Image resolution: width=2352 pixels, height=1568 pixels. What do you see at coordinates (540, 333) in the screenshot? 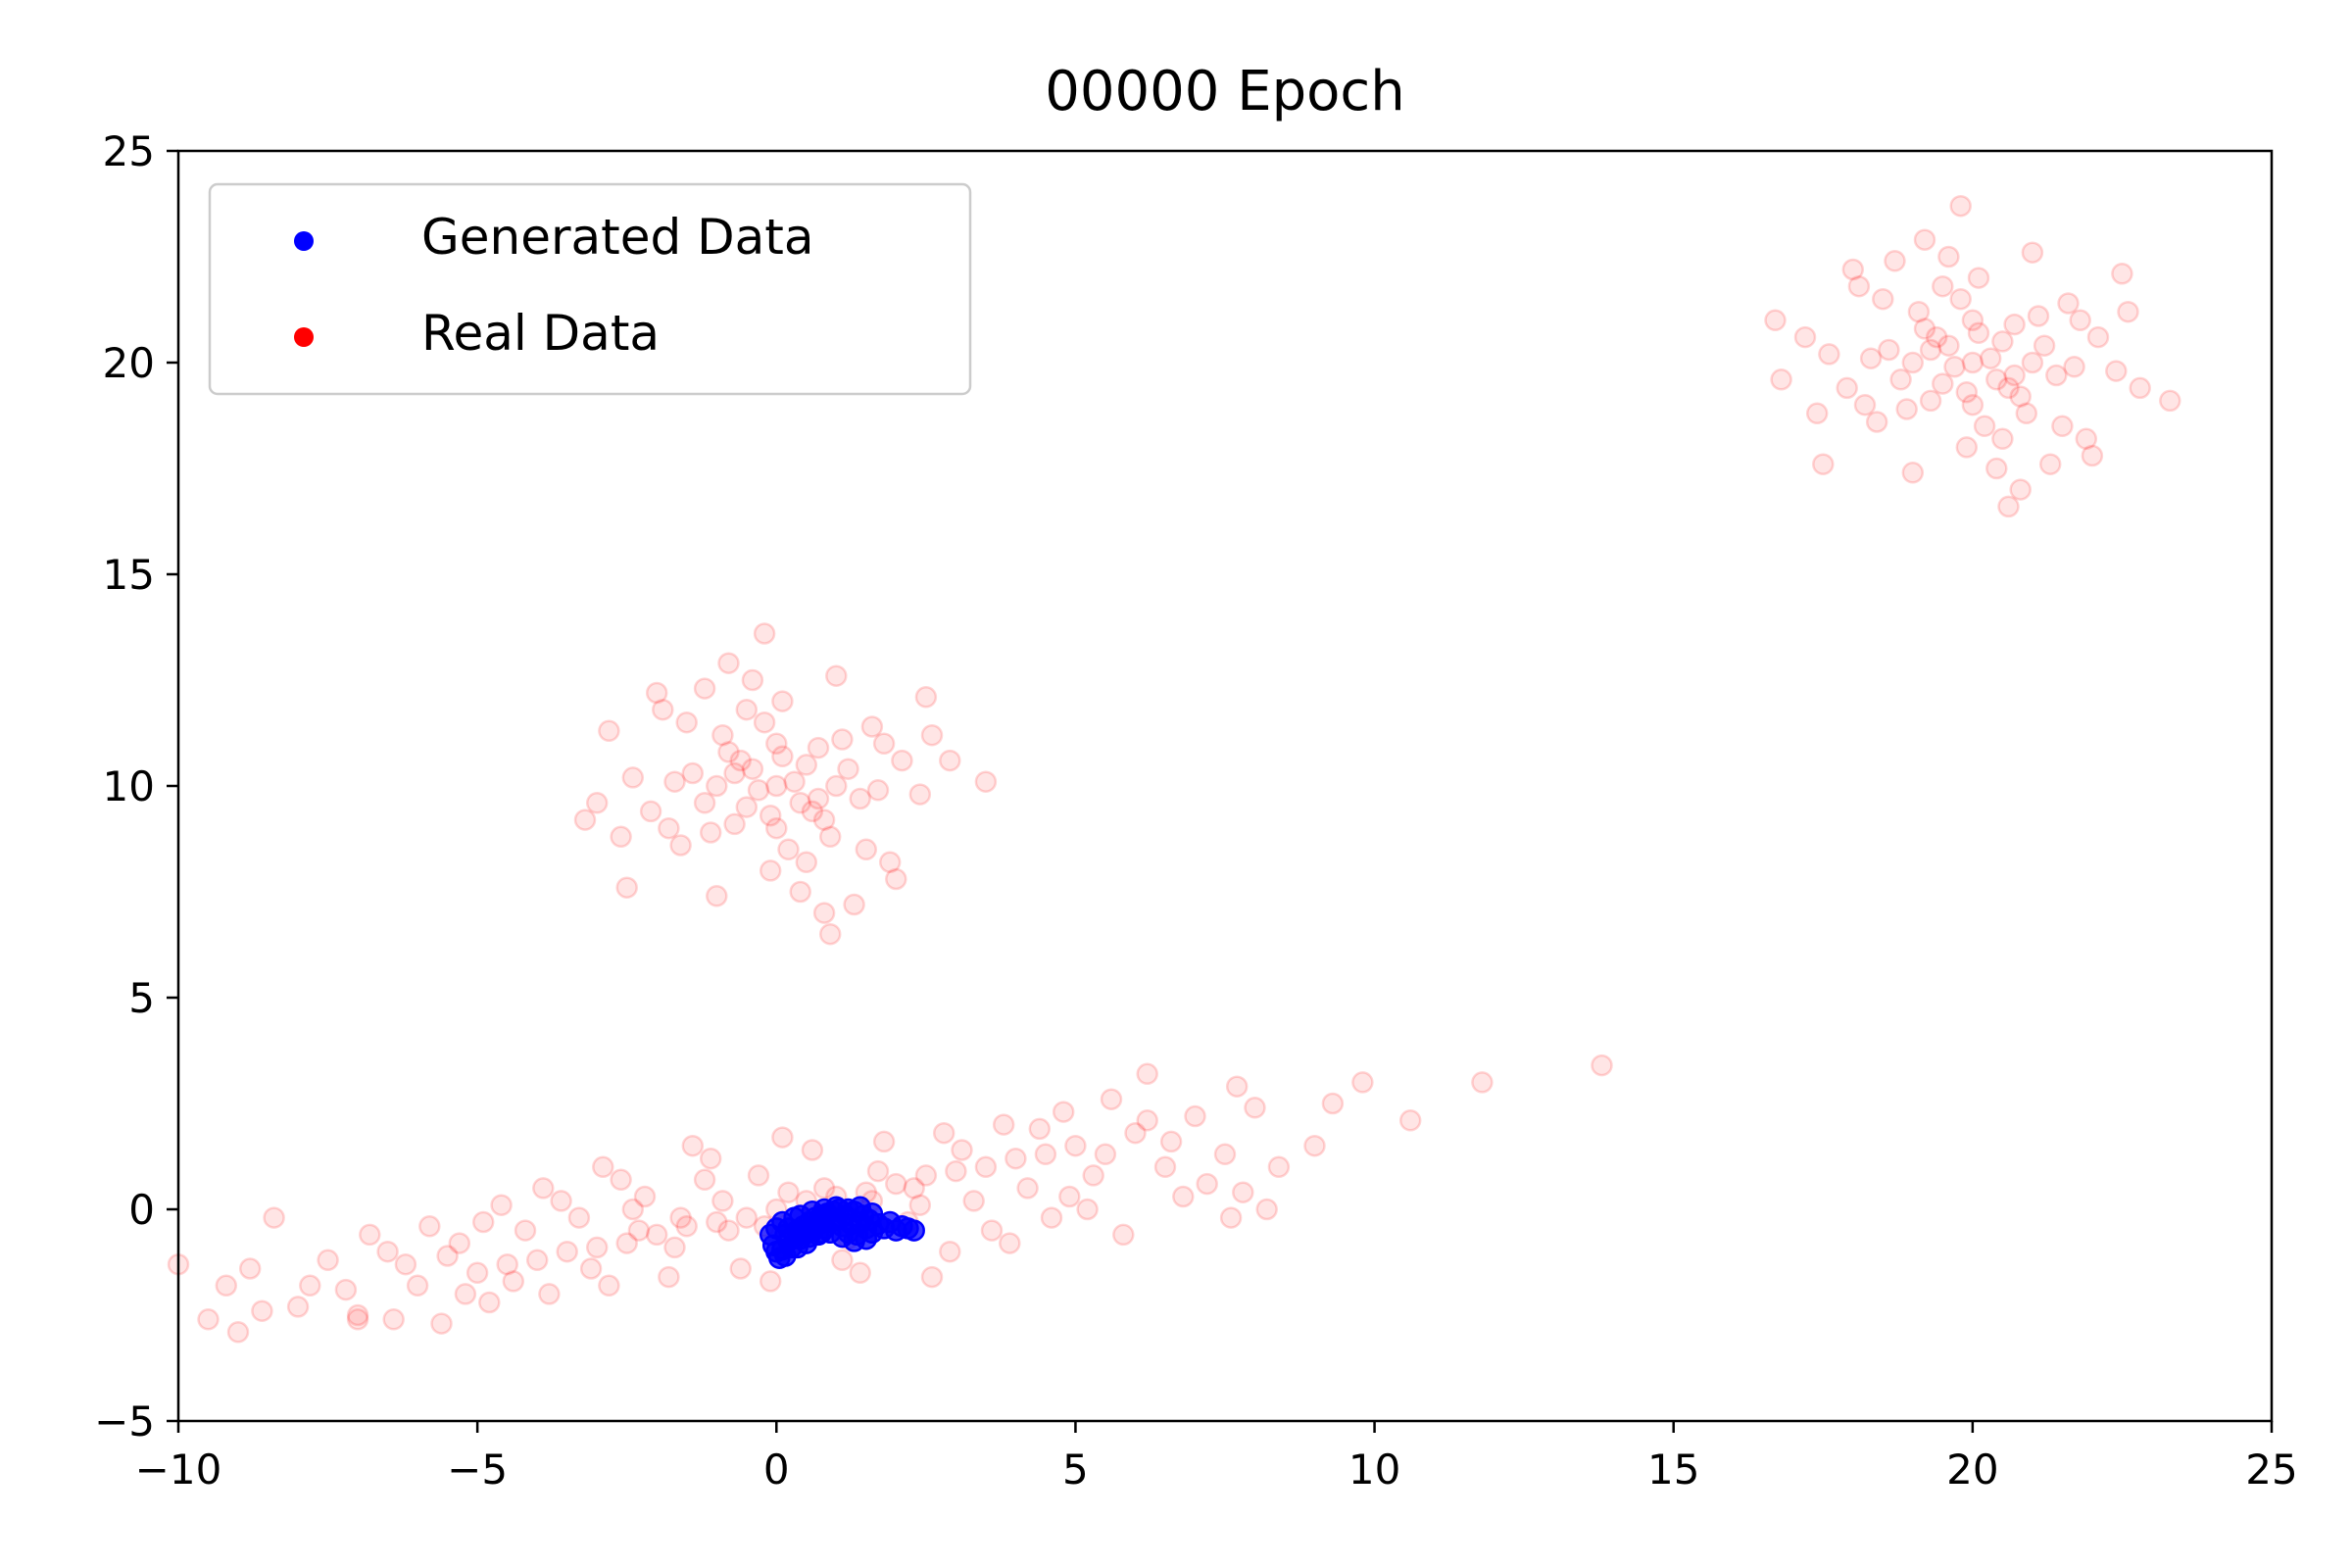
I see `legend-label-real: Real Data` at bounding box center [540, 333].